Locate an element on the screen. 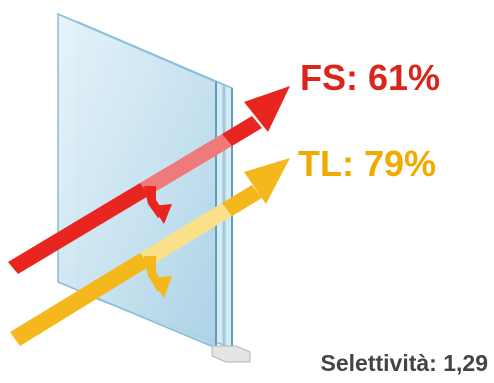  pane-base-spacer is located at coordinates (231, 354).